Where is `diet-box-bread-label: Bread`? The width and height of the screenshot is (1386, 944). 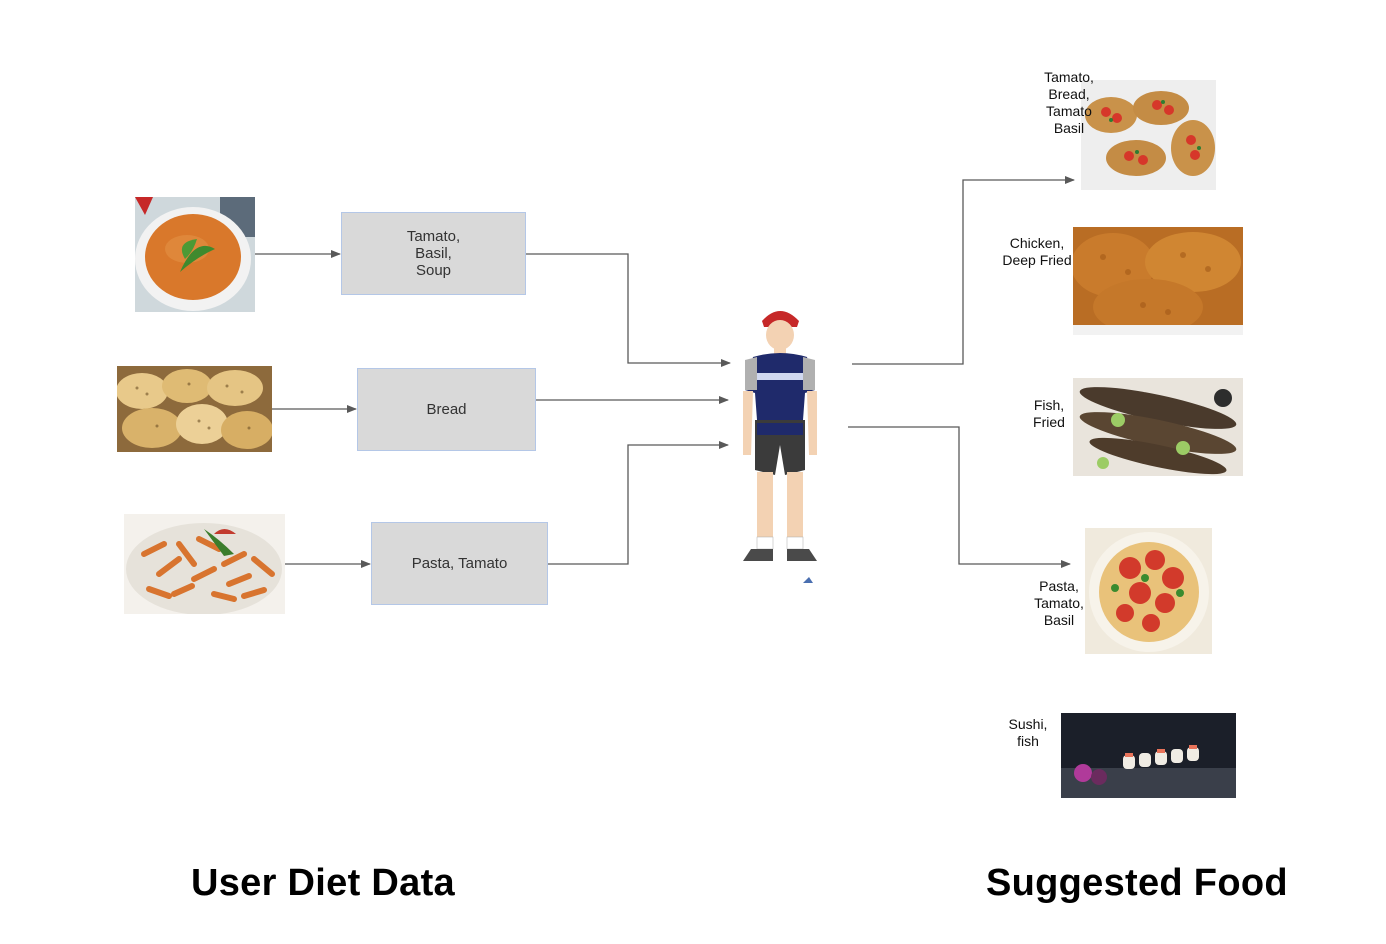
diet-box-bread-label: Bread is located at coordinates (446, 409).